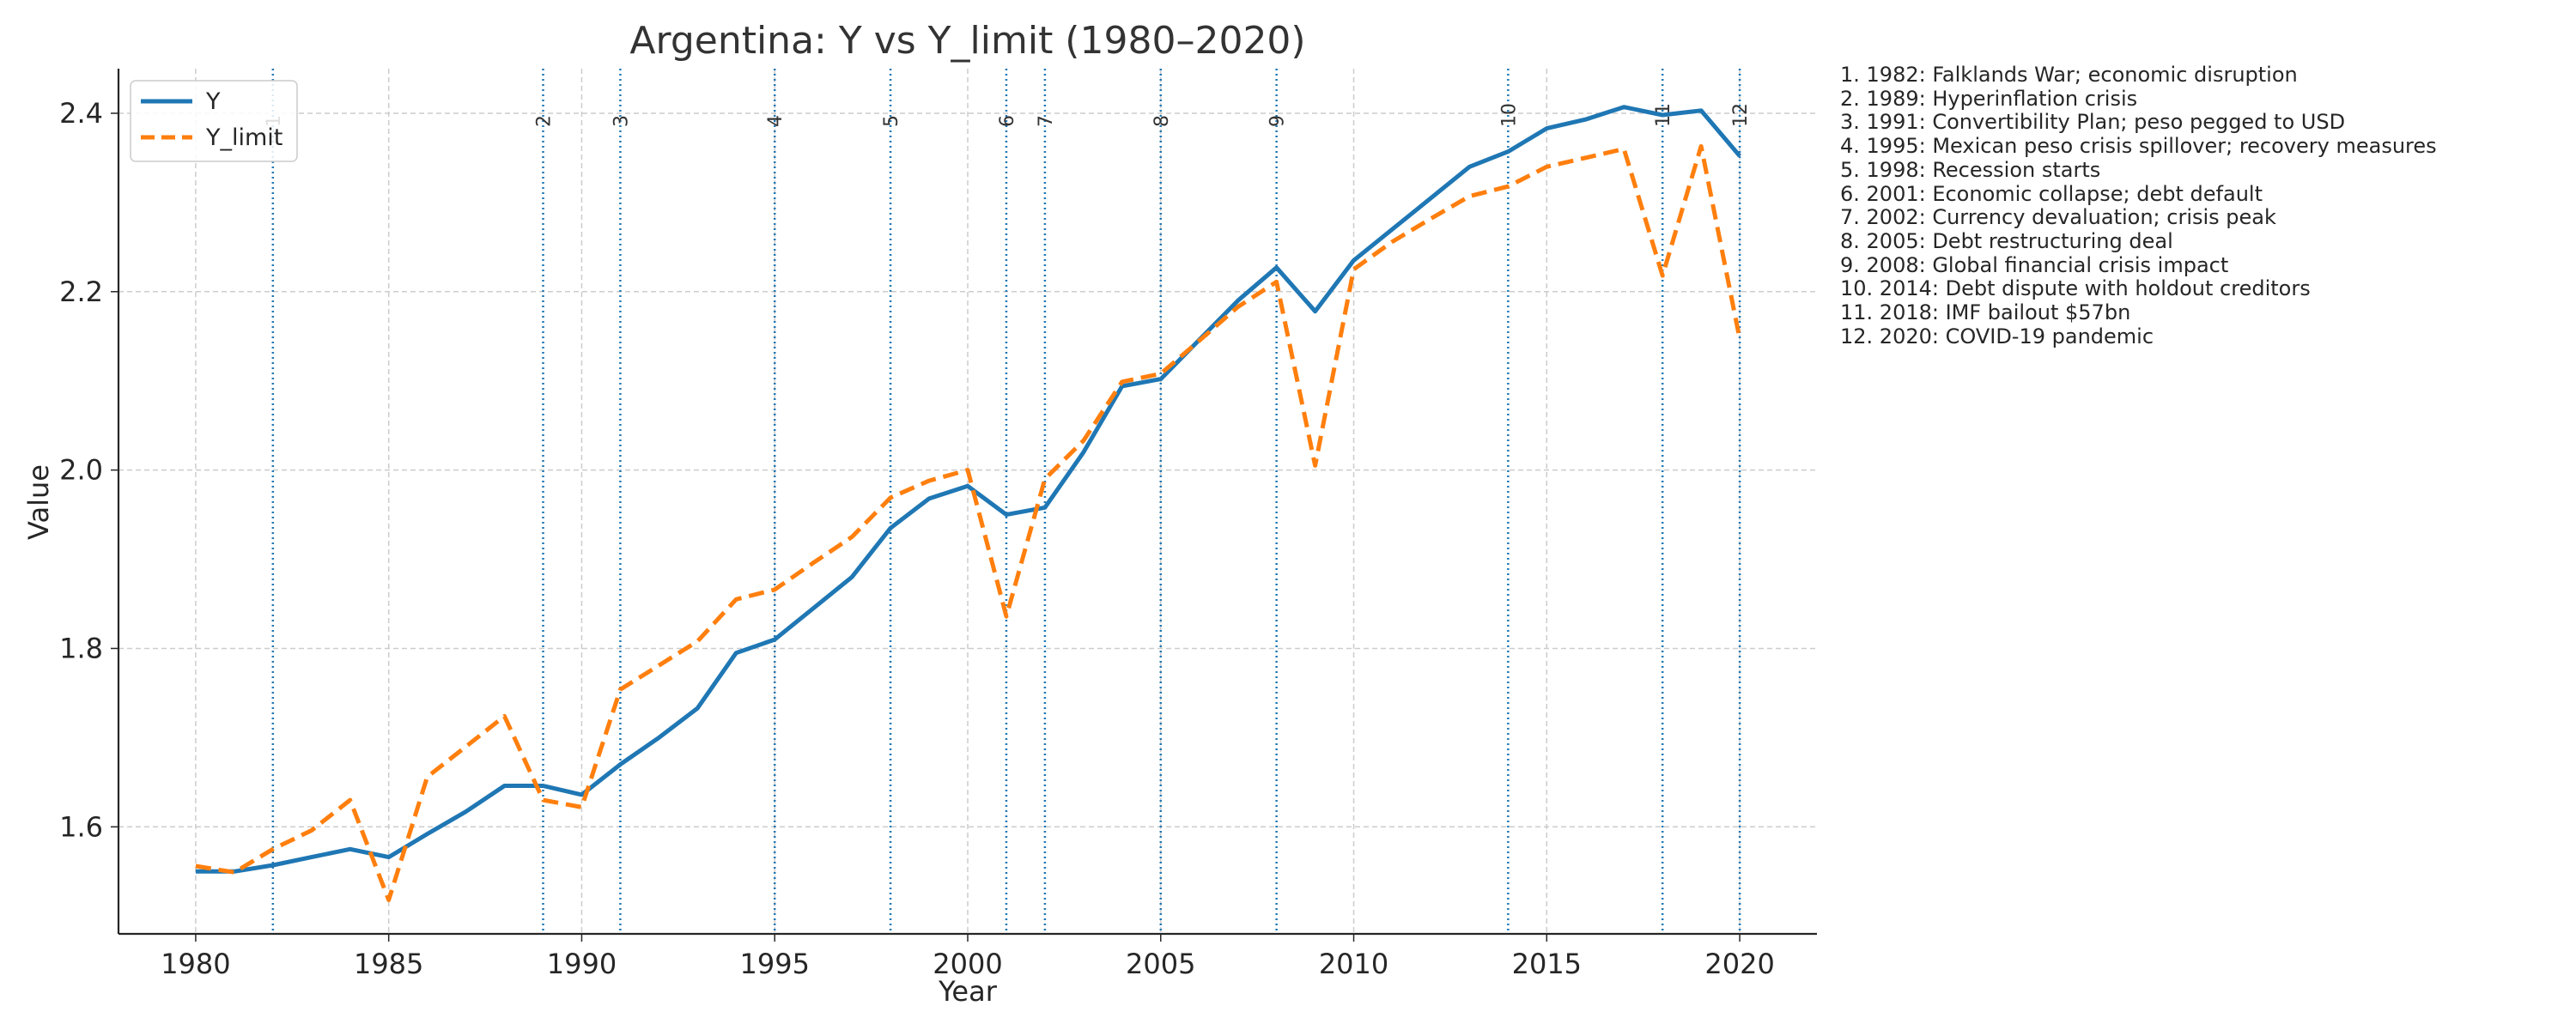 This screenshot has width=2576, height=1030. Describe the element at coordinates (967, 41) in the screenshot. I see `chart-title: Argentina: Y vs Y_limit (1980–2020)` at that location.